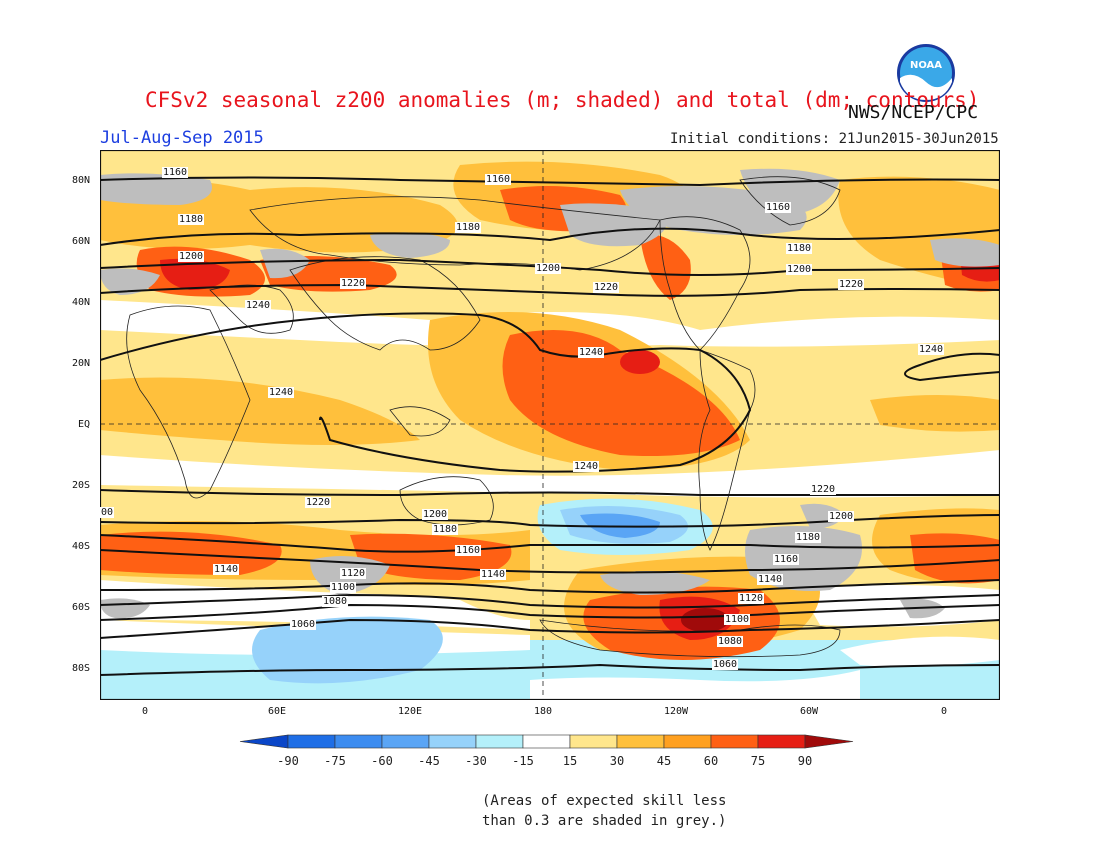 This screenshot has width=1100, height=850. Describe the element at coordinates (335, 761) in the screenshot. I see `colorbar-tick-label: -75` at that location.